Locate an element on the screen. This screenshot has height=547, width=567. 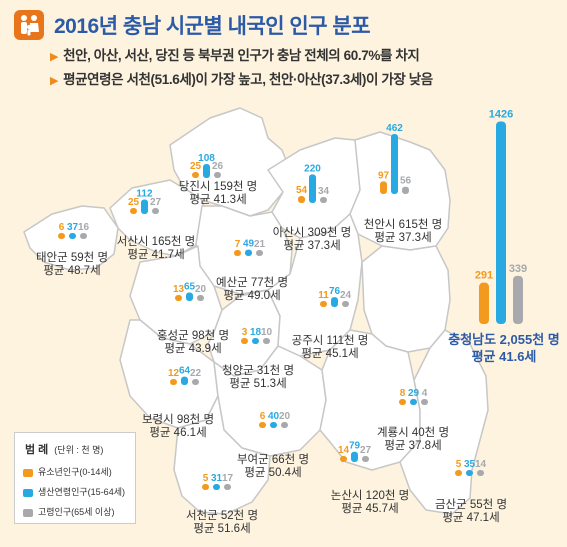
legend-label: 생산연령인구(15-64세) is located at coordinates (81, 492).